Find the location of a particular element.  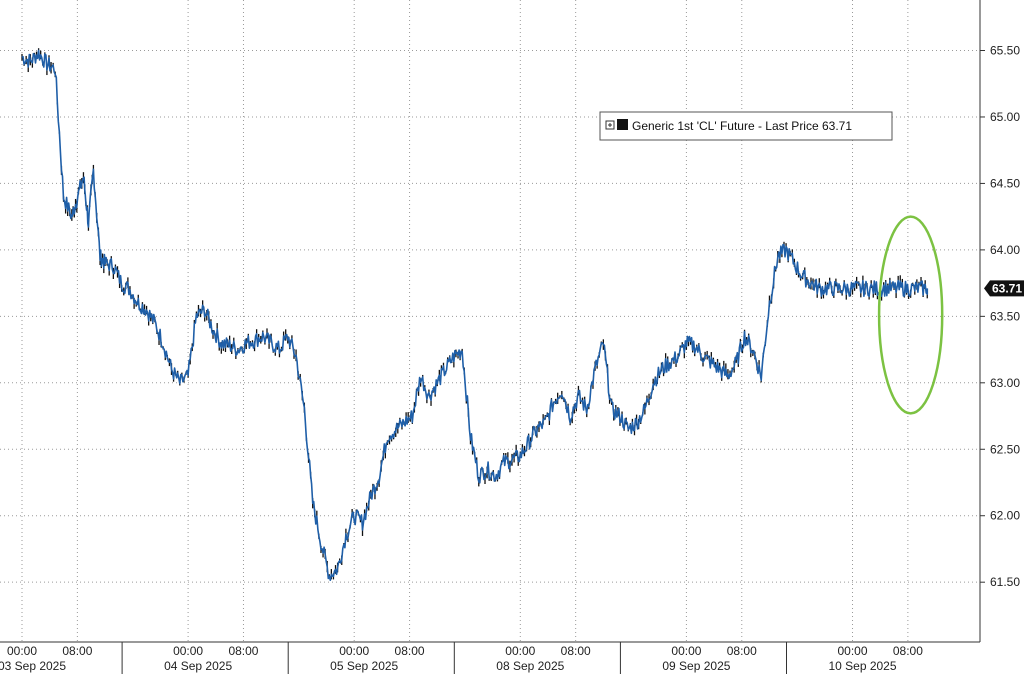

highlight-layer is located at coordinates (910, 315).